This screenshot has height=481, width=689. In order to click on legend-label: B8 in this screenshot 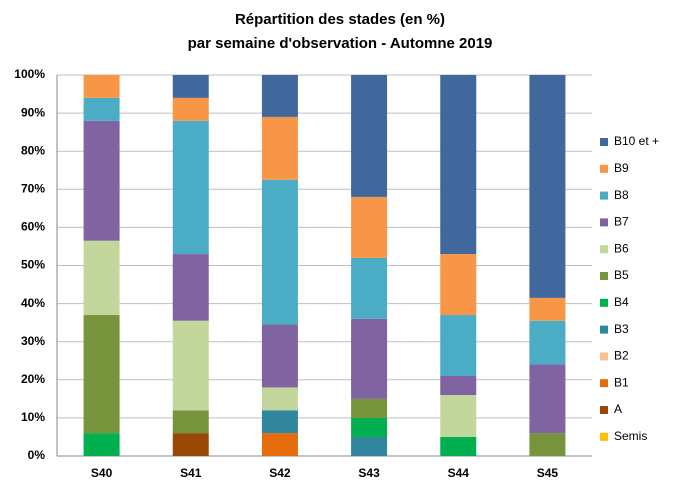, I will do `click(621, 195)`.